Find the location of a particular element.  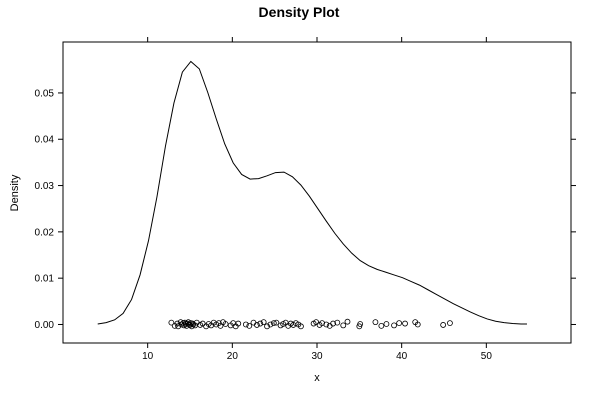

y-tick-label: 0.02 is located at coordinates (45, 232).